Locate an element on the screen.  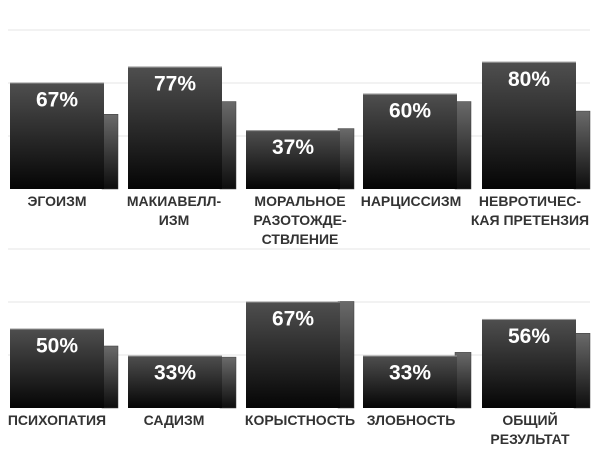
category-label: МАКИАВЕЛЛ- is located at coordinates (174, 201).